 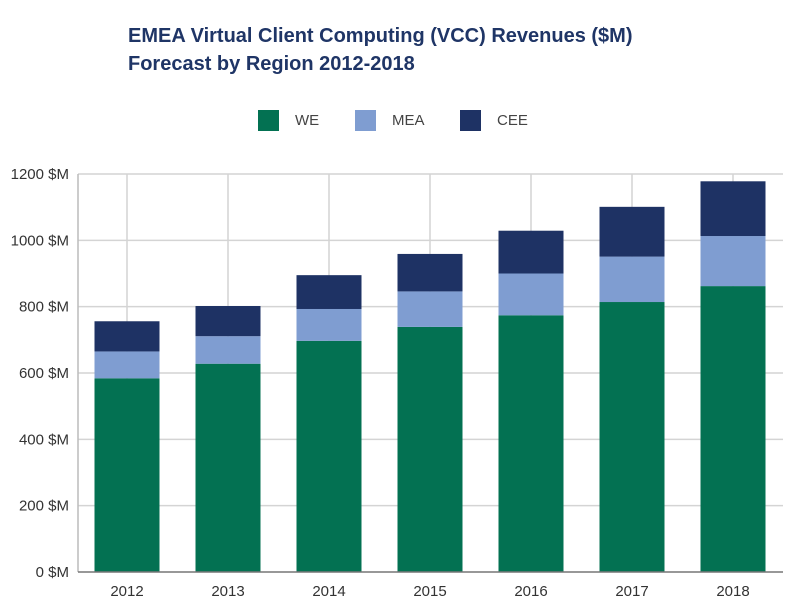 I want to click on bar-segment-mea-2014, so click(x=329, y=324).